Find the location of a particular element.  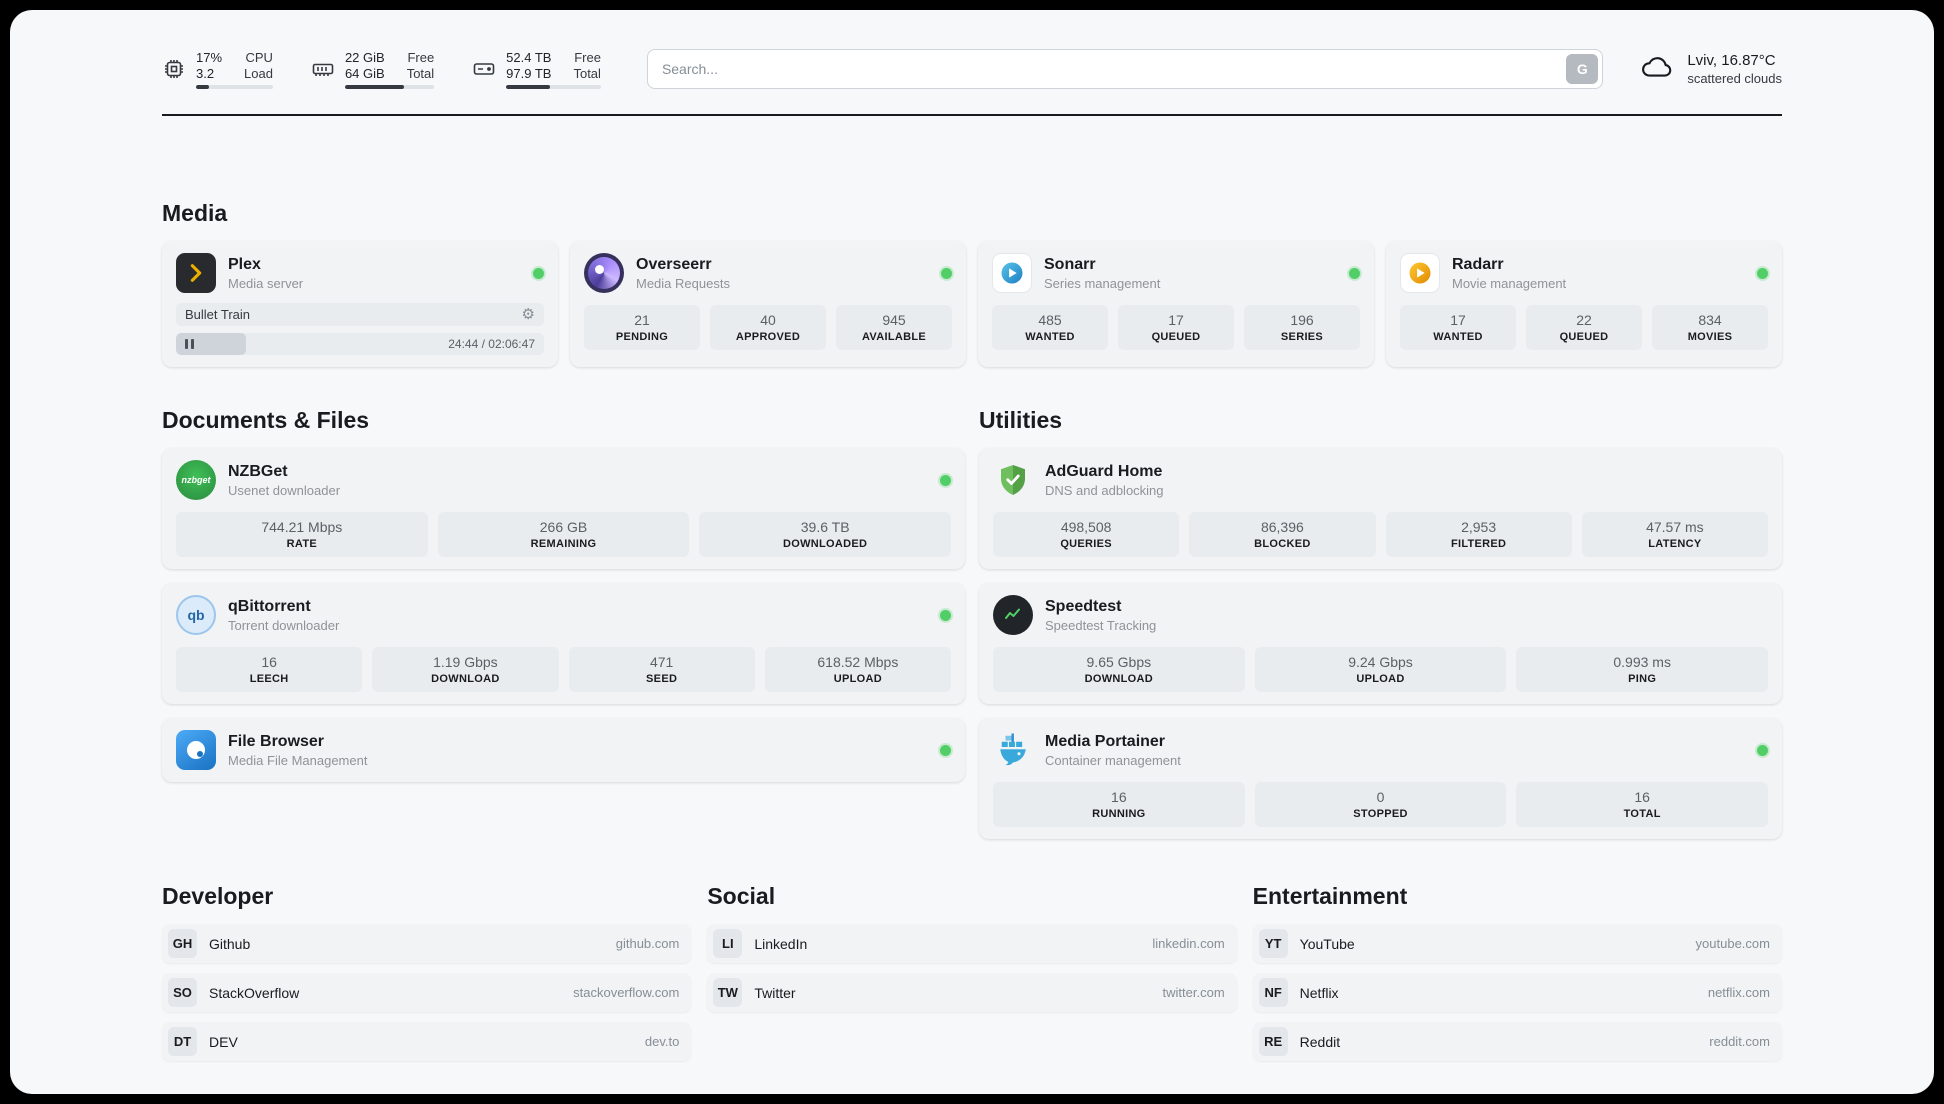

stat-box: 17 WANTED is located at coordinates (1458, 327).